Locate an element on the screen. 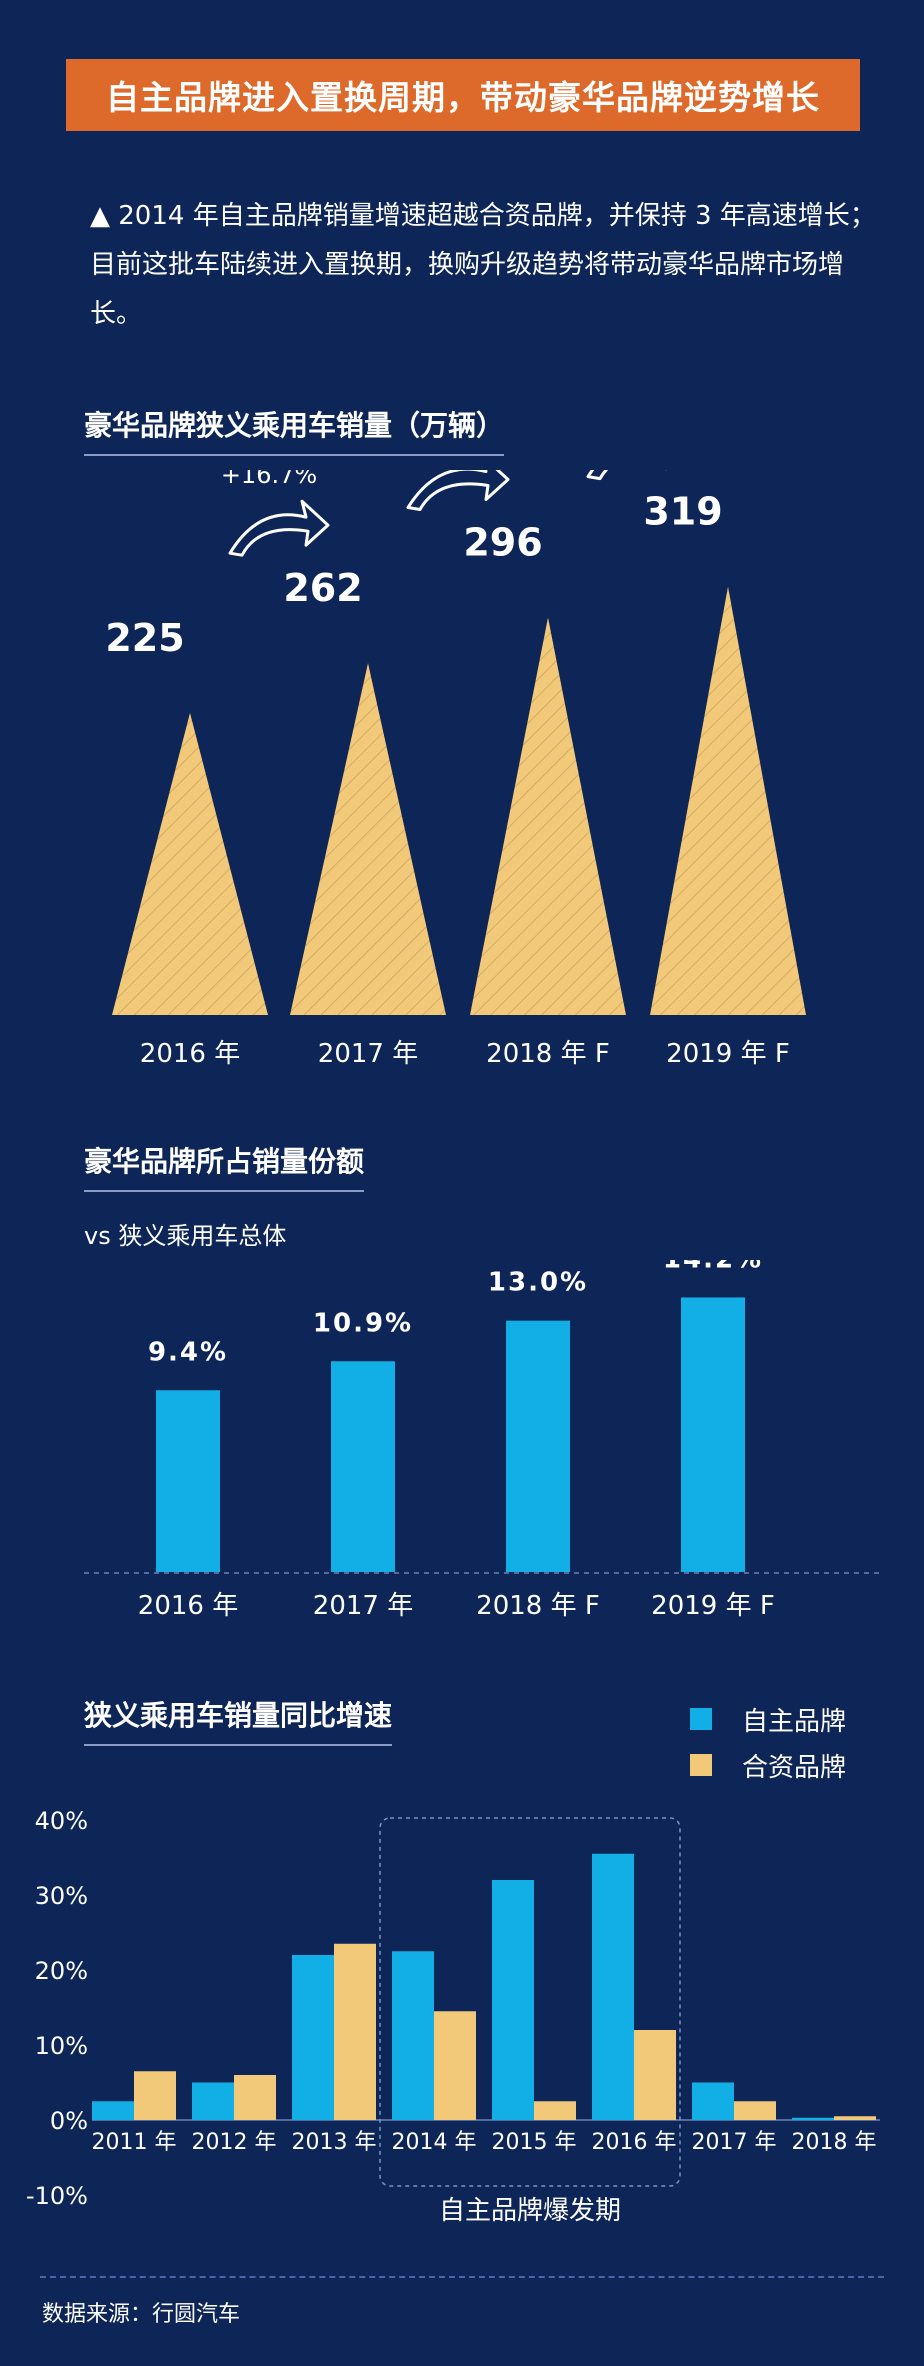 The height and width of the screenshot is (2366, 924). growth-ytick-1: 30% is located at coordinates (61, 1896).